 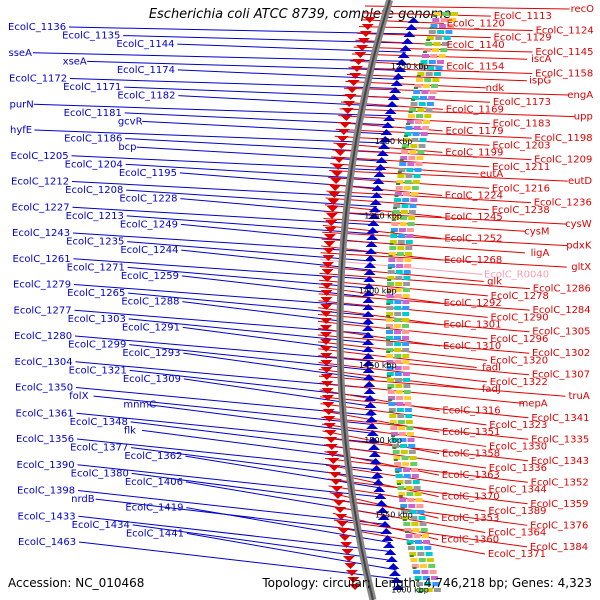 I want to click on gene-label-right: EcolC_1320, so click(x=519, y=360).